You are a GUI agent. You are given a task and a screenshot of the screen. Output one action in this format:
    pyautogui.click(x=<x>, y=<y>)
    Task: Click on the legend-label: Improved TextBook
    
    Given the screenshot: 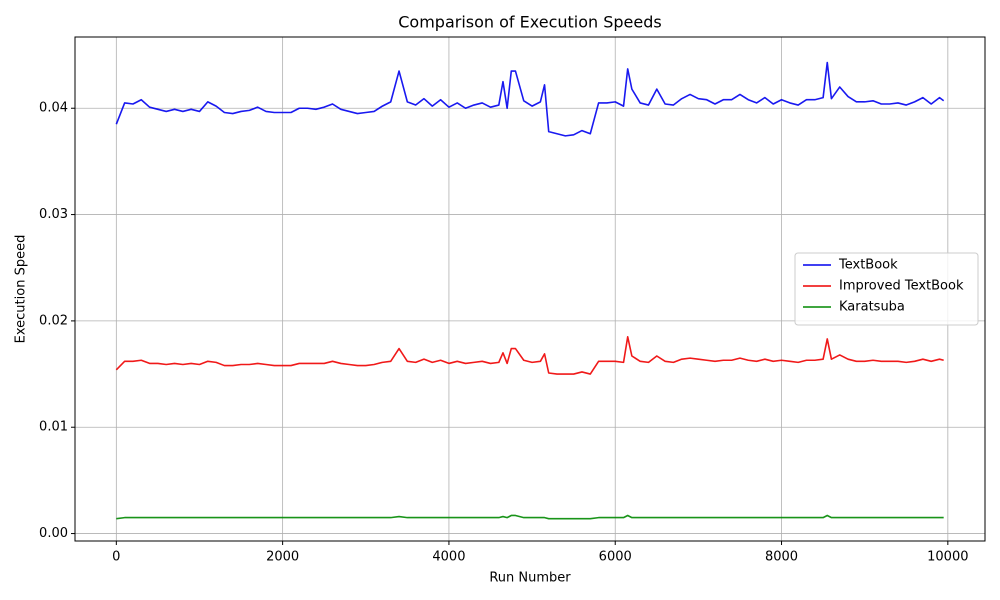 What is the action you would take?
    pyautogui.click(x=901, y=286)
    